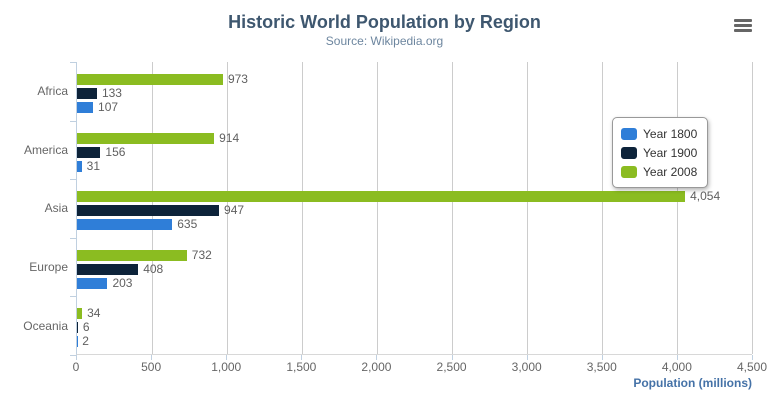  Describe the element at coordinates (115, 151) in the screenshot. I see `data-label: 156` at that location.